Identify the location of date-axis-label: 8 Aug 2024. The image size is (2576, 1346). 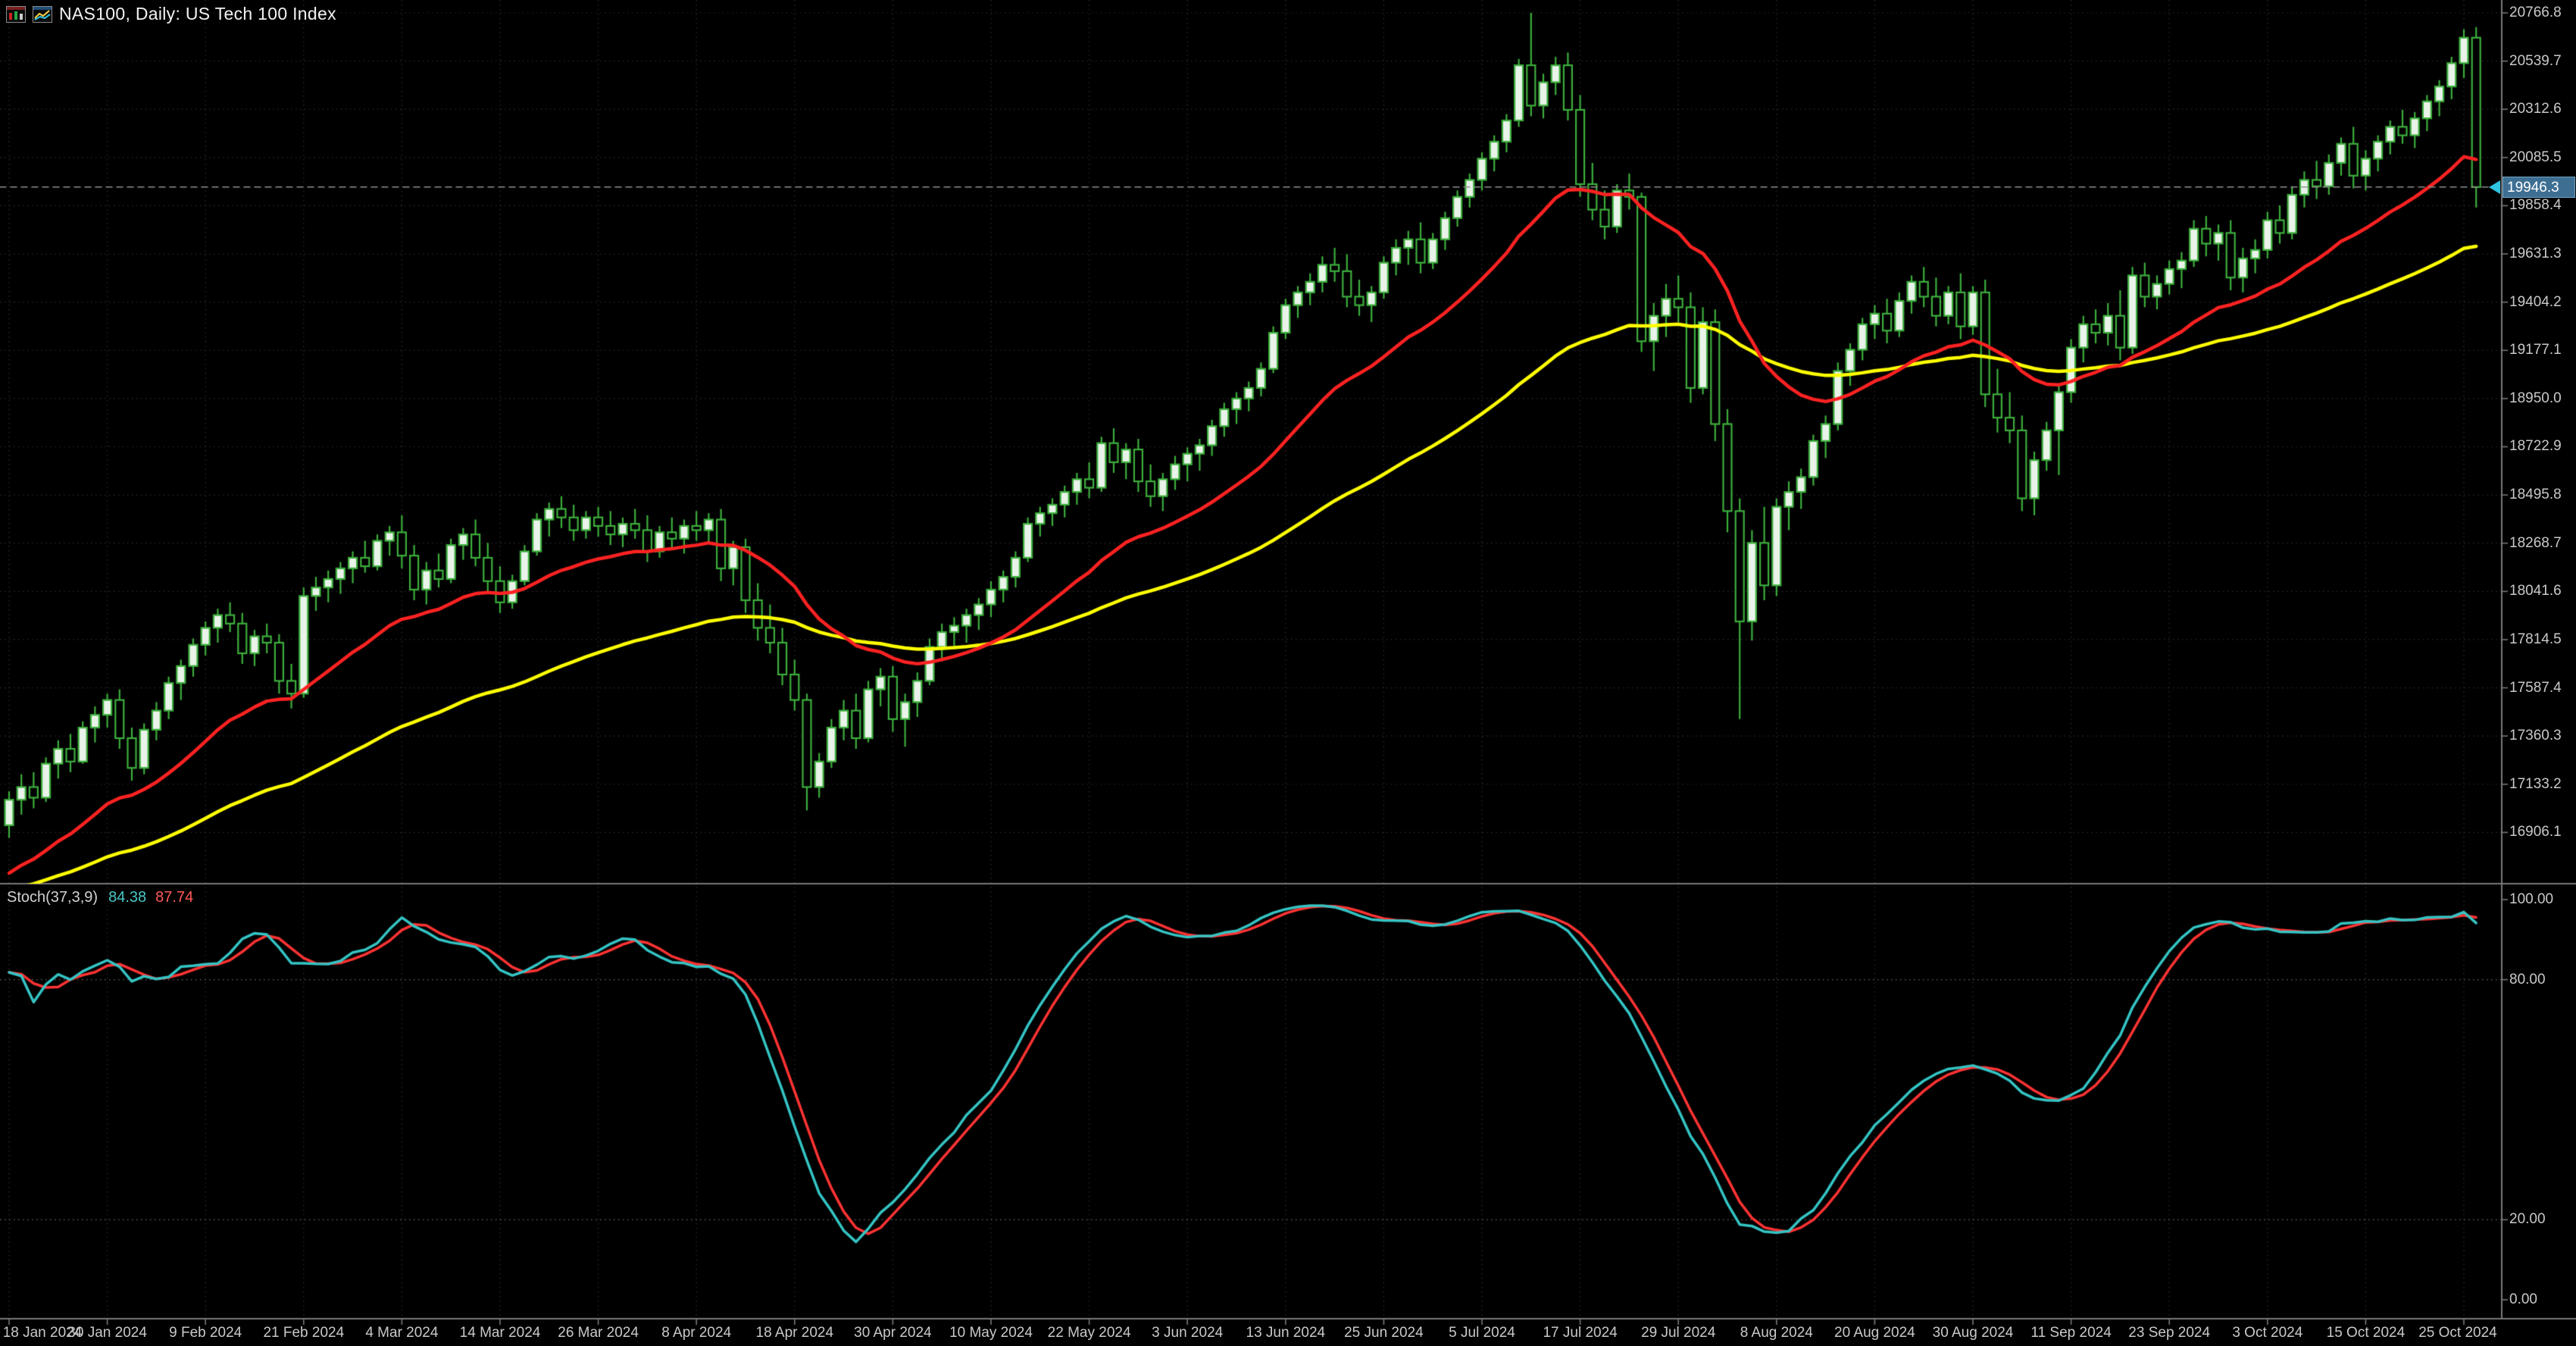
(1776, 1333).